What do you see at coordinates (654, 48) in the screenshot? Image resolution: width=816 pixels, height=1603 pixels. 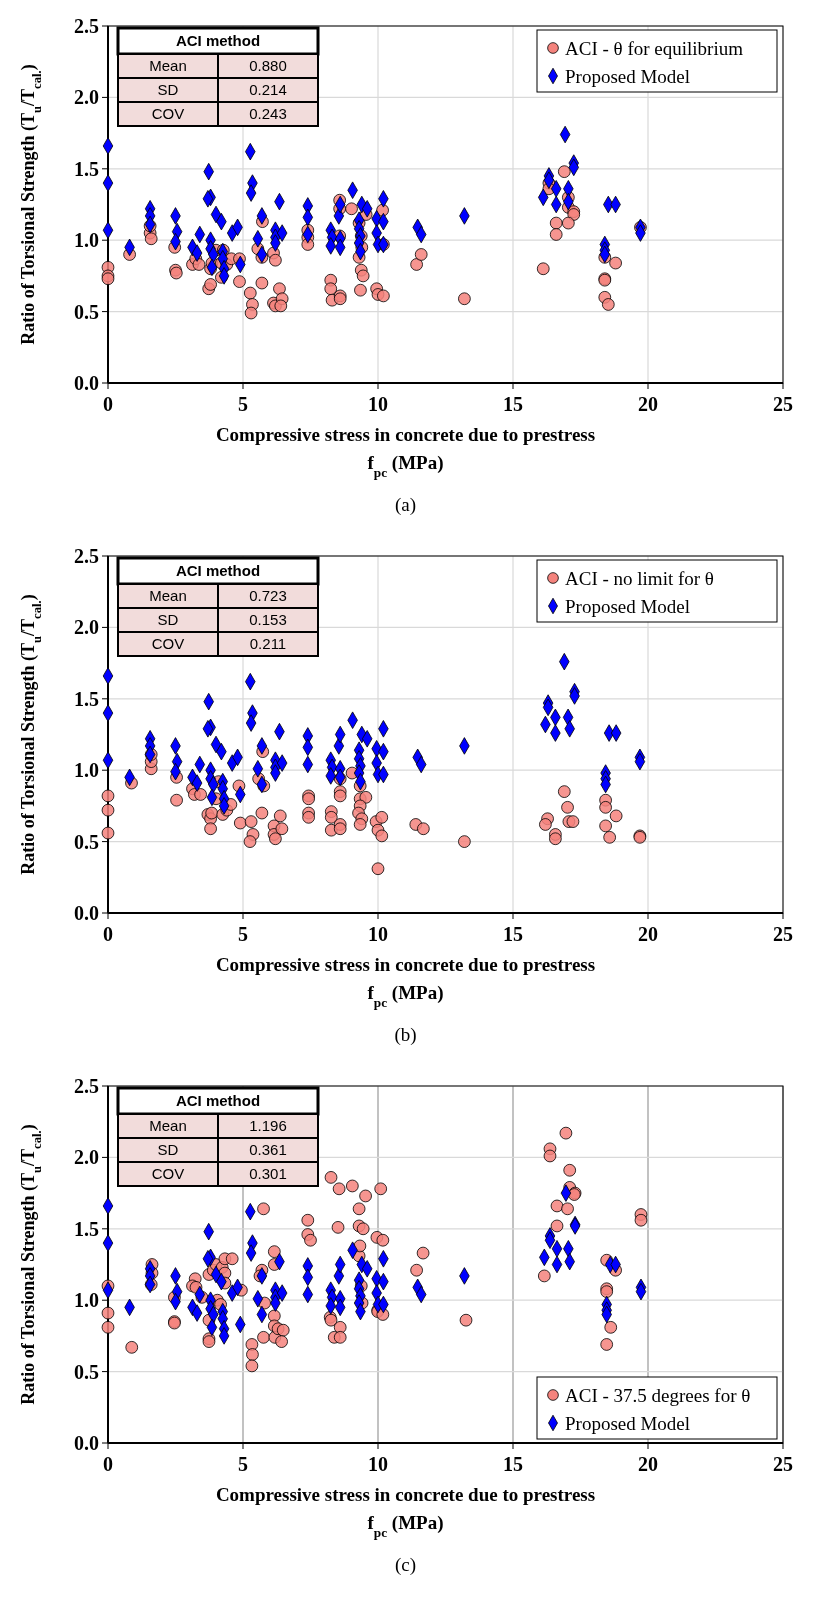 I see `legend-label: ACI - θ for equilibrium` at bounding box center [654, 48].